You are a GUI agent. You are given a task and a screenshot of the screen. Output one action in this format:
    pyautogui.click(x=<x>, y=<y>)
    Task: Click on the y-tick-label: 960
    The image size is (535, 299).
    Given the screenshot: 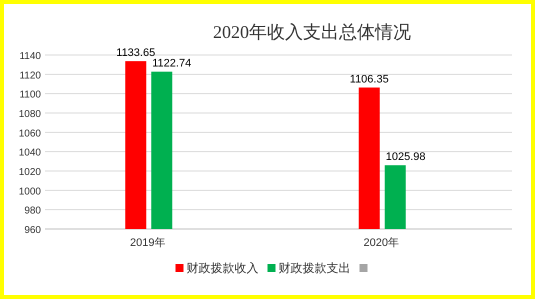 What is the action you would take?
    pyautogui.click(x=33, y=230)
    